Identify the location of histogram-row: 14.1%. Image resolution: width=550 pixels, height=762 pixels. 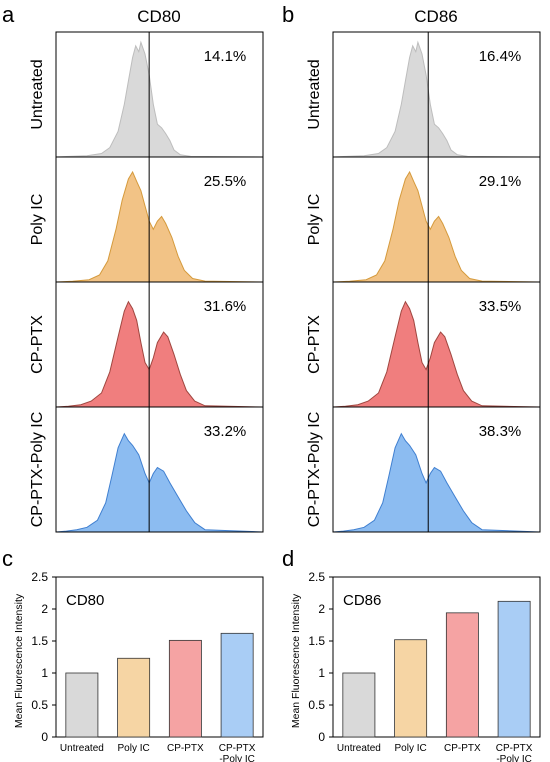
(159, 99).